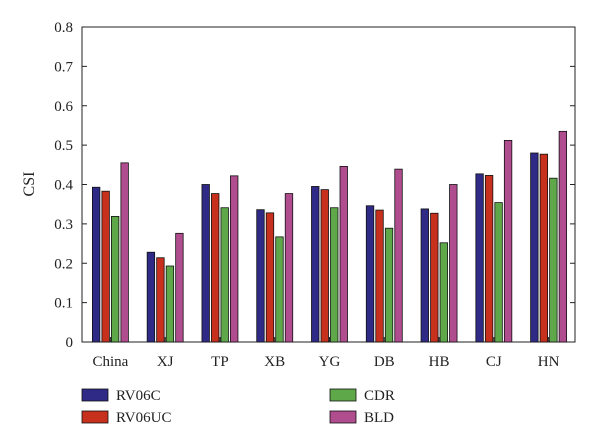 Image resolution: width=600 pixels, height=445 pixels. I want to click on legend-label-cdr: CDR, so click(379, 396).